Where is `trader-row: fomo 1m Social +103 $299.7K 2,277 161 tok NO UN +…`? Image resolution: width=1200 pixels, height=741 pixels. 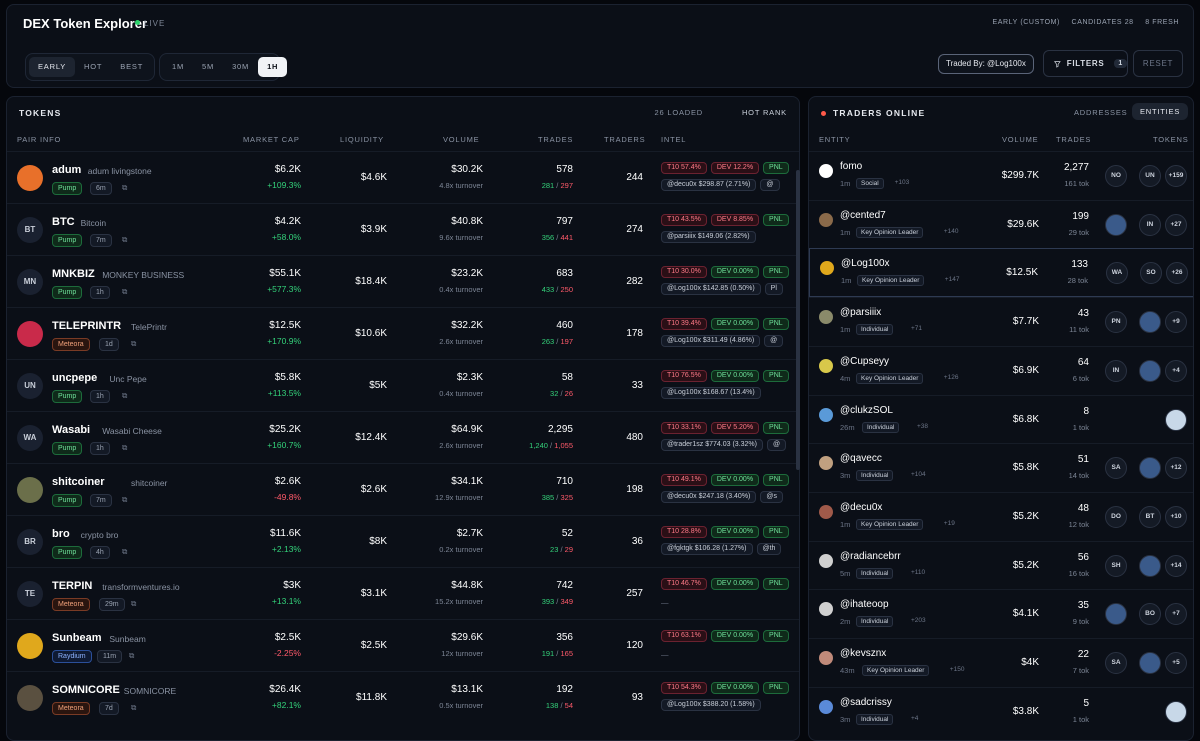
trader-row: fomo 1m Social +103 $299.7K 2,277 161 tok NO UN +… is located at coordinates (1001, 175).